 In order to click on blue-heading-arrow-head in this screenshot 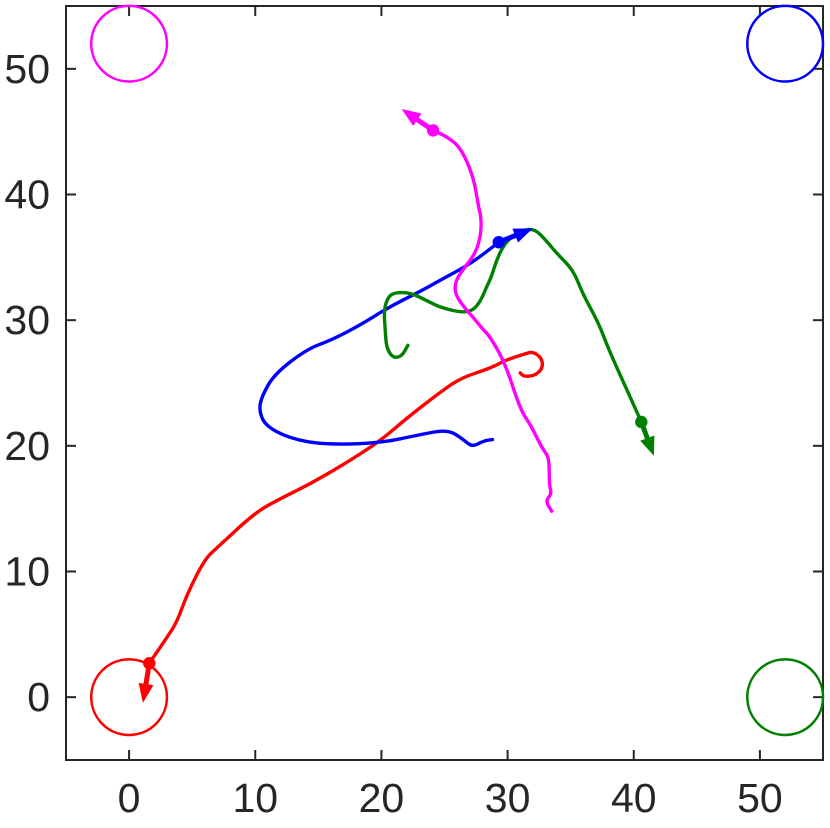, I will do `click(522, 235)`.